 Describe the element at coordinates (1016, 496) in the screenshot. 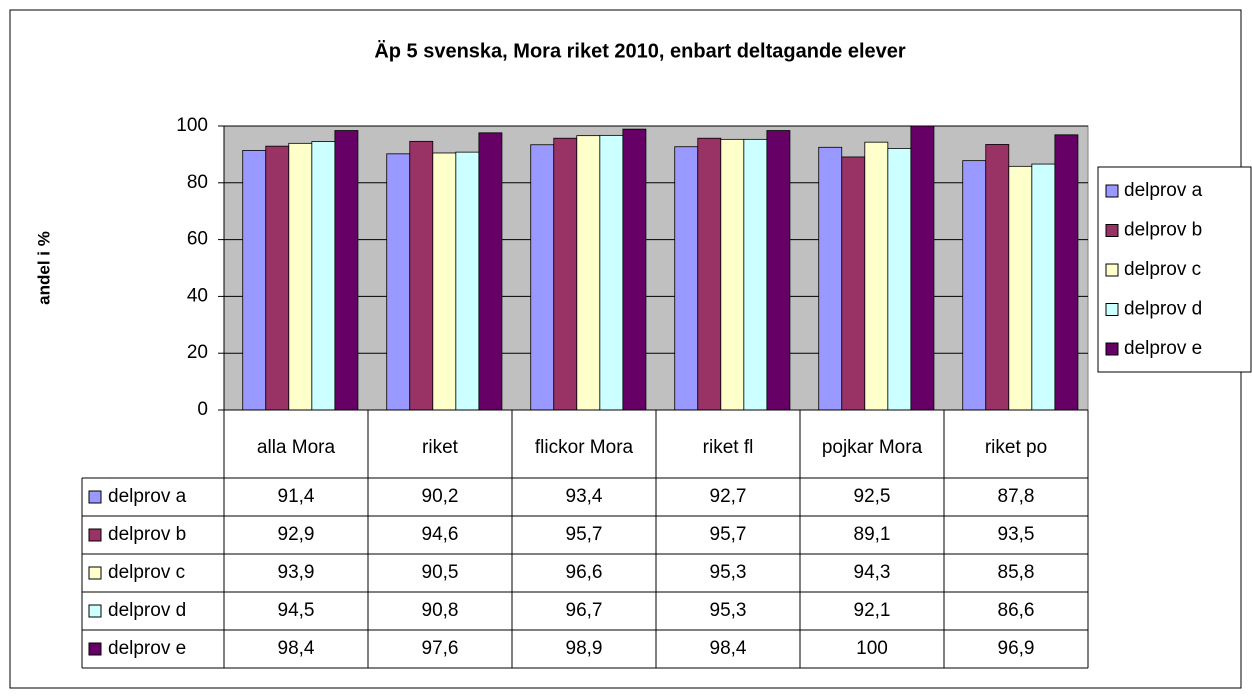

I see `table-cell: 87,8` at that location.